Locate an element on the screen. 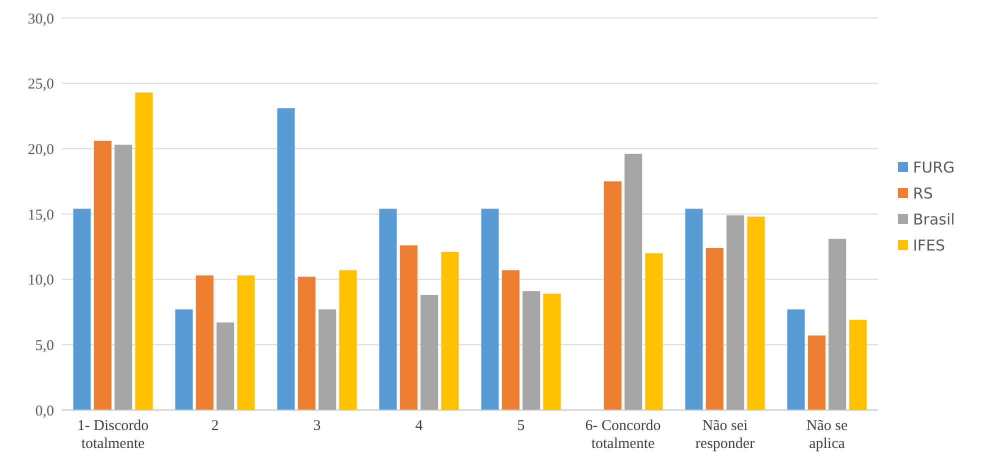 This screenshot has height=468, width=998. x-tick-label: 6- Concordo totalmente is located at coordinates (623, 435).